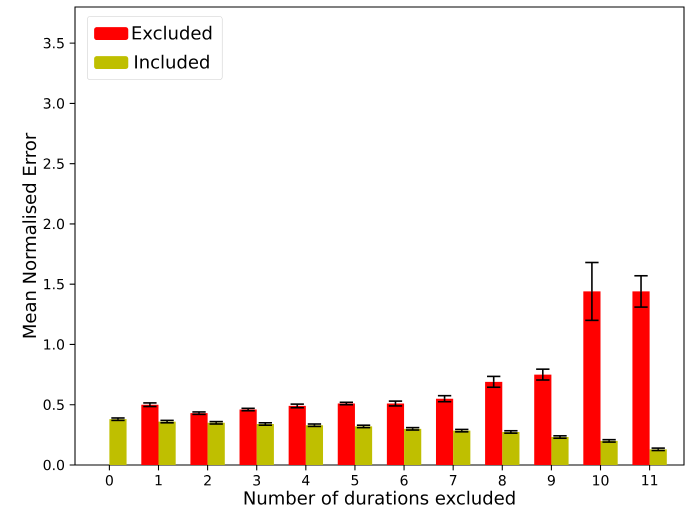  Describe the element at coordinates (453, 480) in the screenshot. I see `x-tick-label: 7` at that location.